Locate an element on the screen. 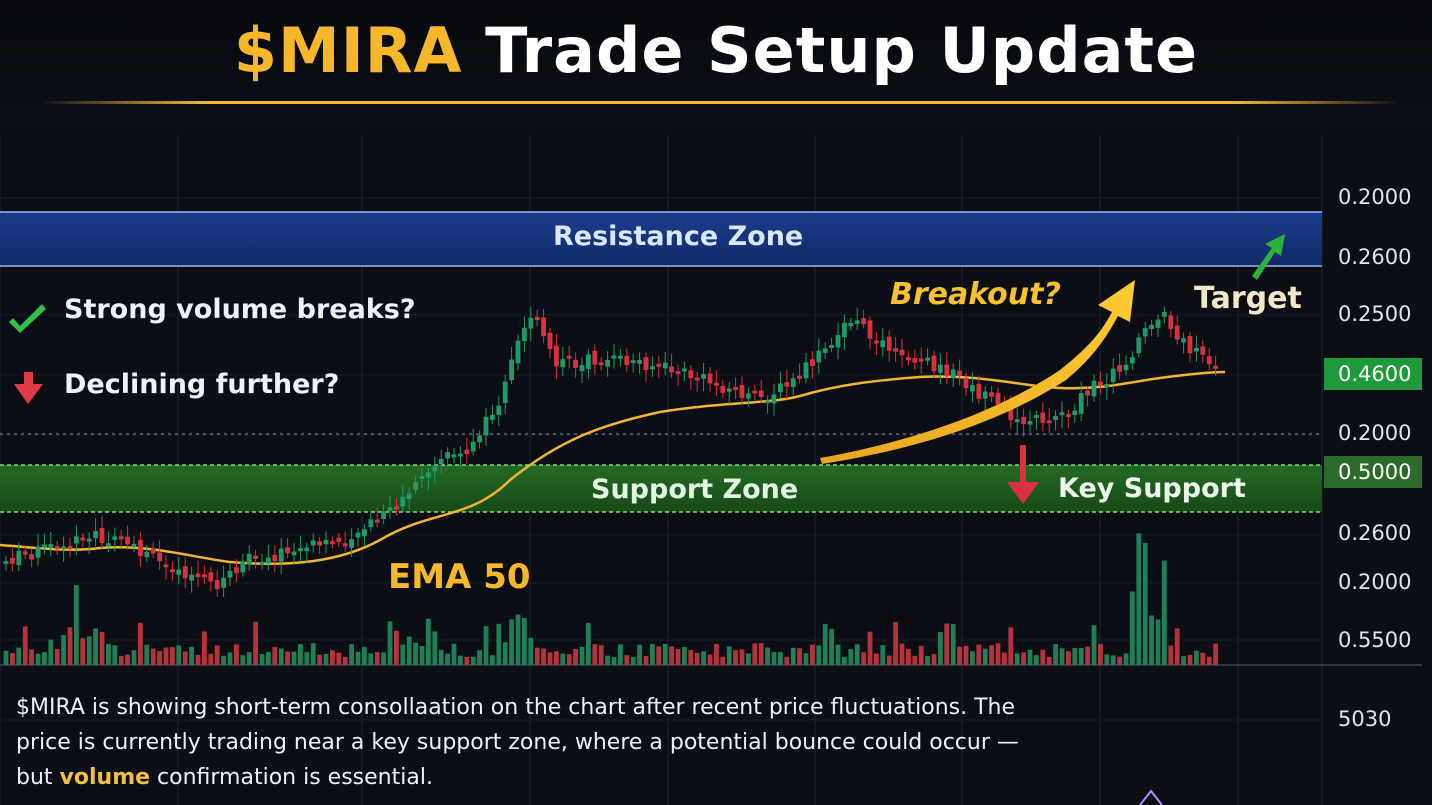 This screenshot has width=1432, height=805. support-zone-label: Support Zone is located at coordinates (695, 489).